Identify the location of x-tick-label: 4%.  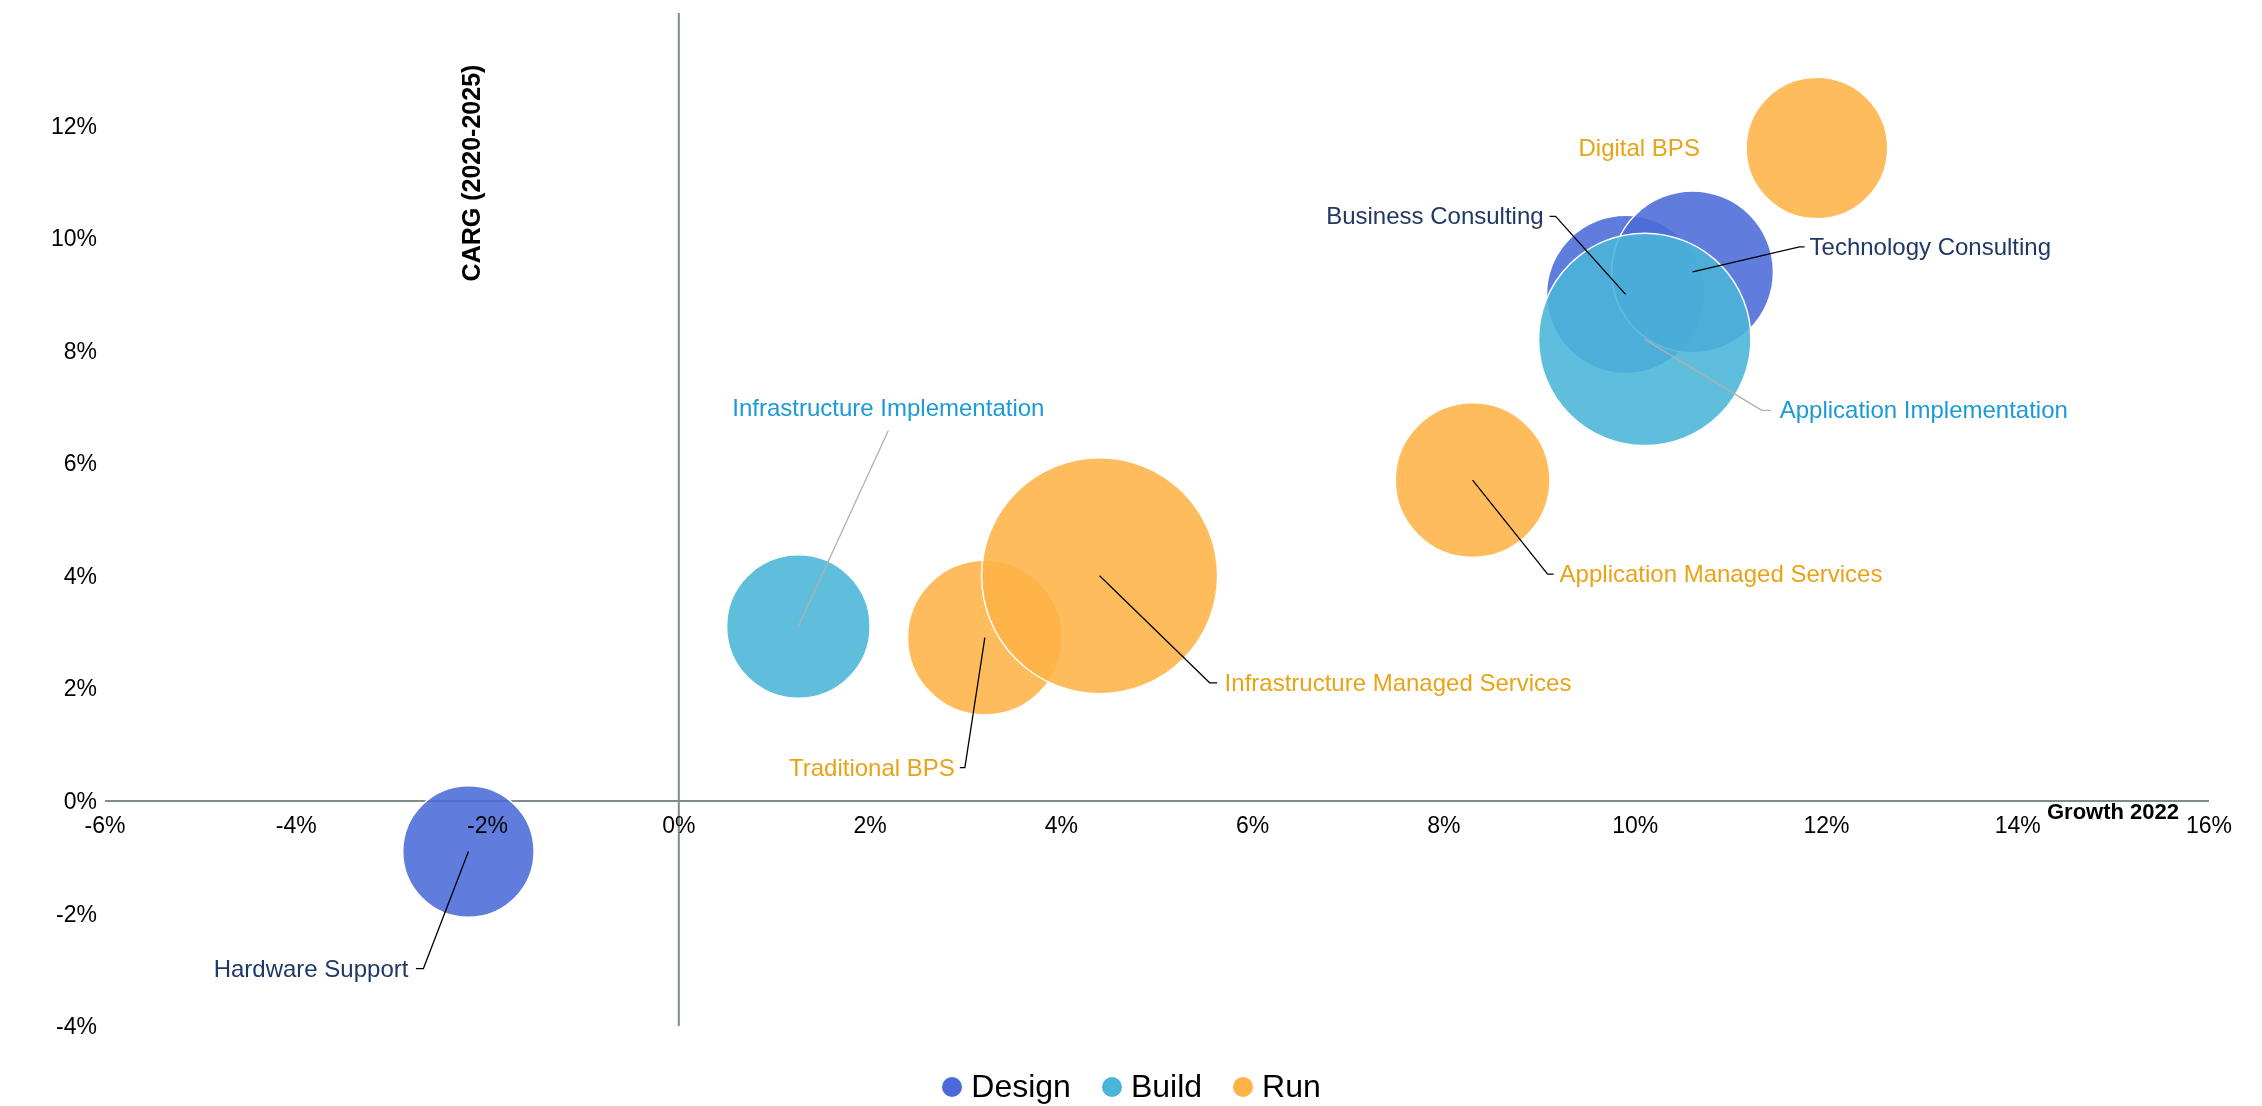
(1061, 824).